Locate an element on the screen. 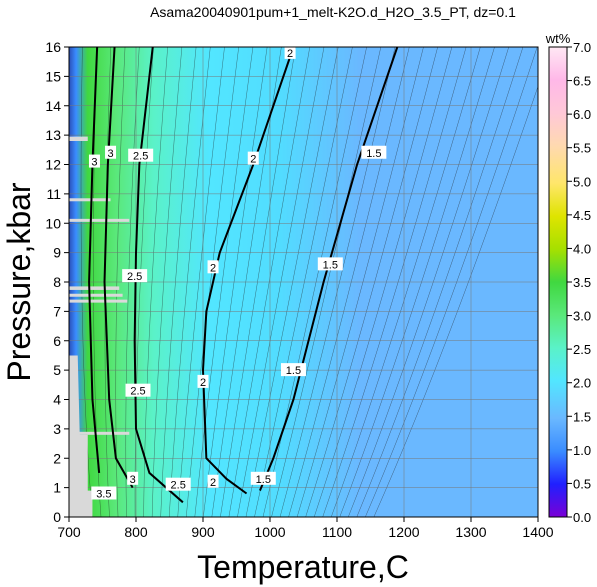 The height and width of the screenshot is (587, 597). colorbar-tick-label: 0.0 is located at coordinates (582, 517).